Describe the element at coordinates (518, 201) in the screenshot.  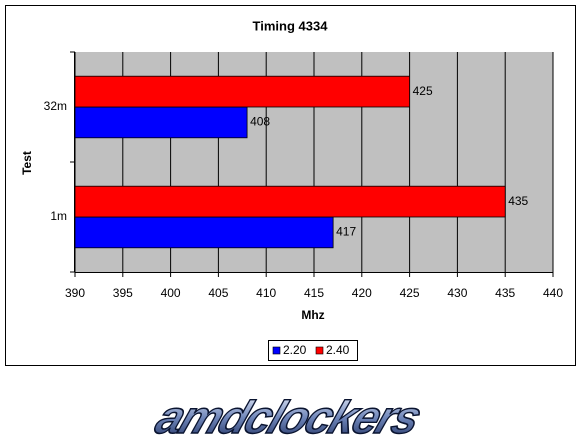
I see `value-label: 435` at that location.